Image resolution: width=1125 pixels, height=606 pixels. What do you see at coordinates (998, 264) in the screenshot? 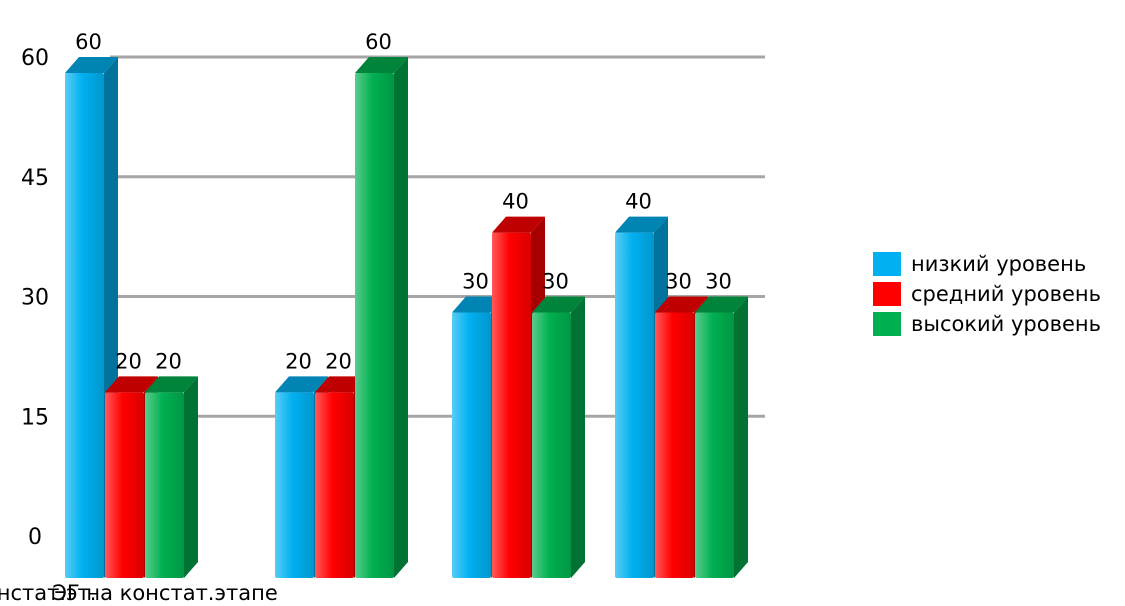
I see `legend-label: низкий уровень` at bounding box center [998, 264].